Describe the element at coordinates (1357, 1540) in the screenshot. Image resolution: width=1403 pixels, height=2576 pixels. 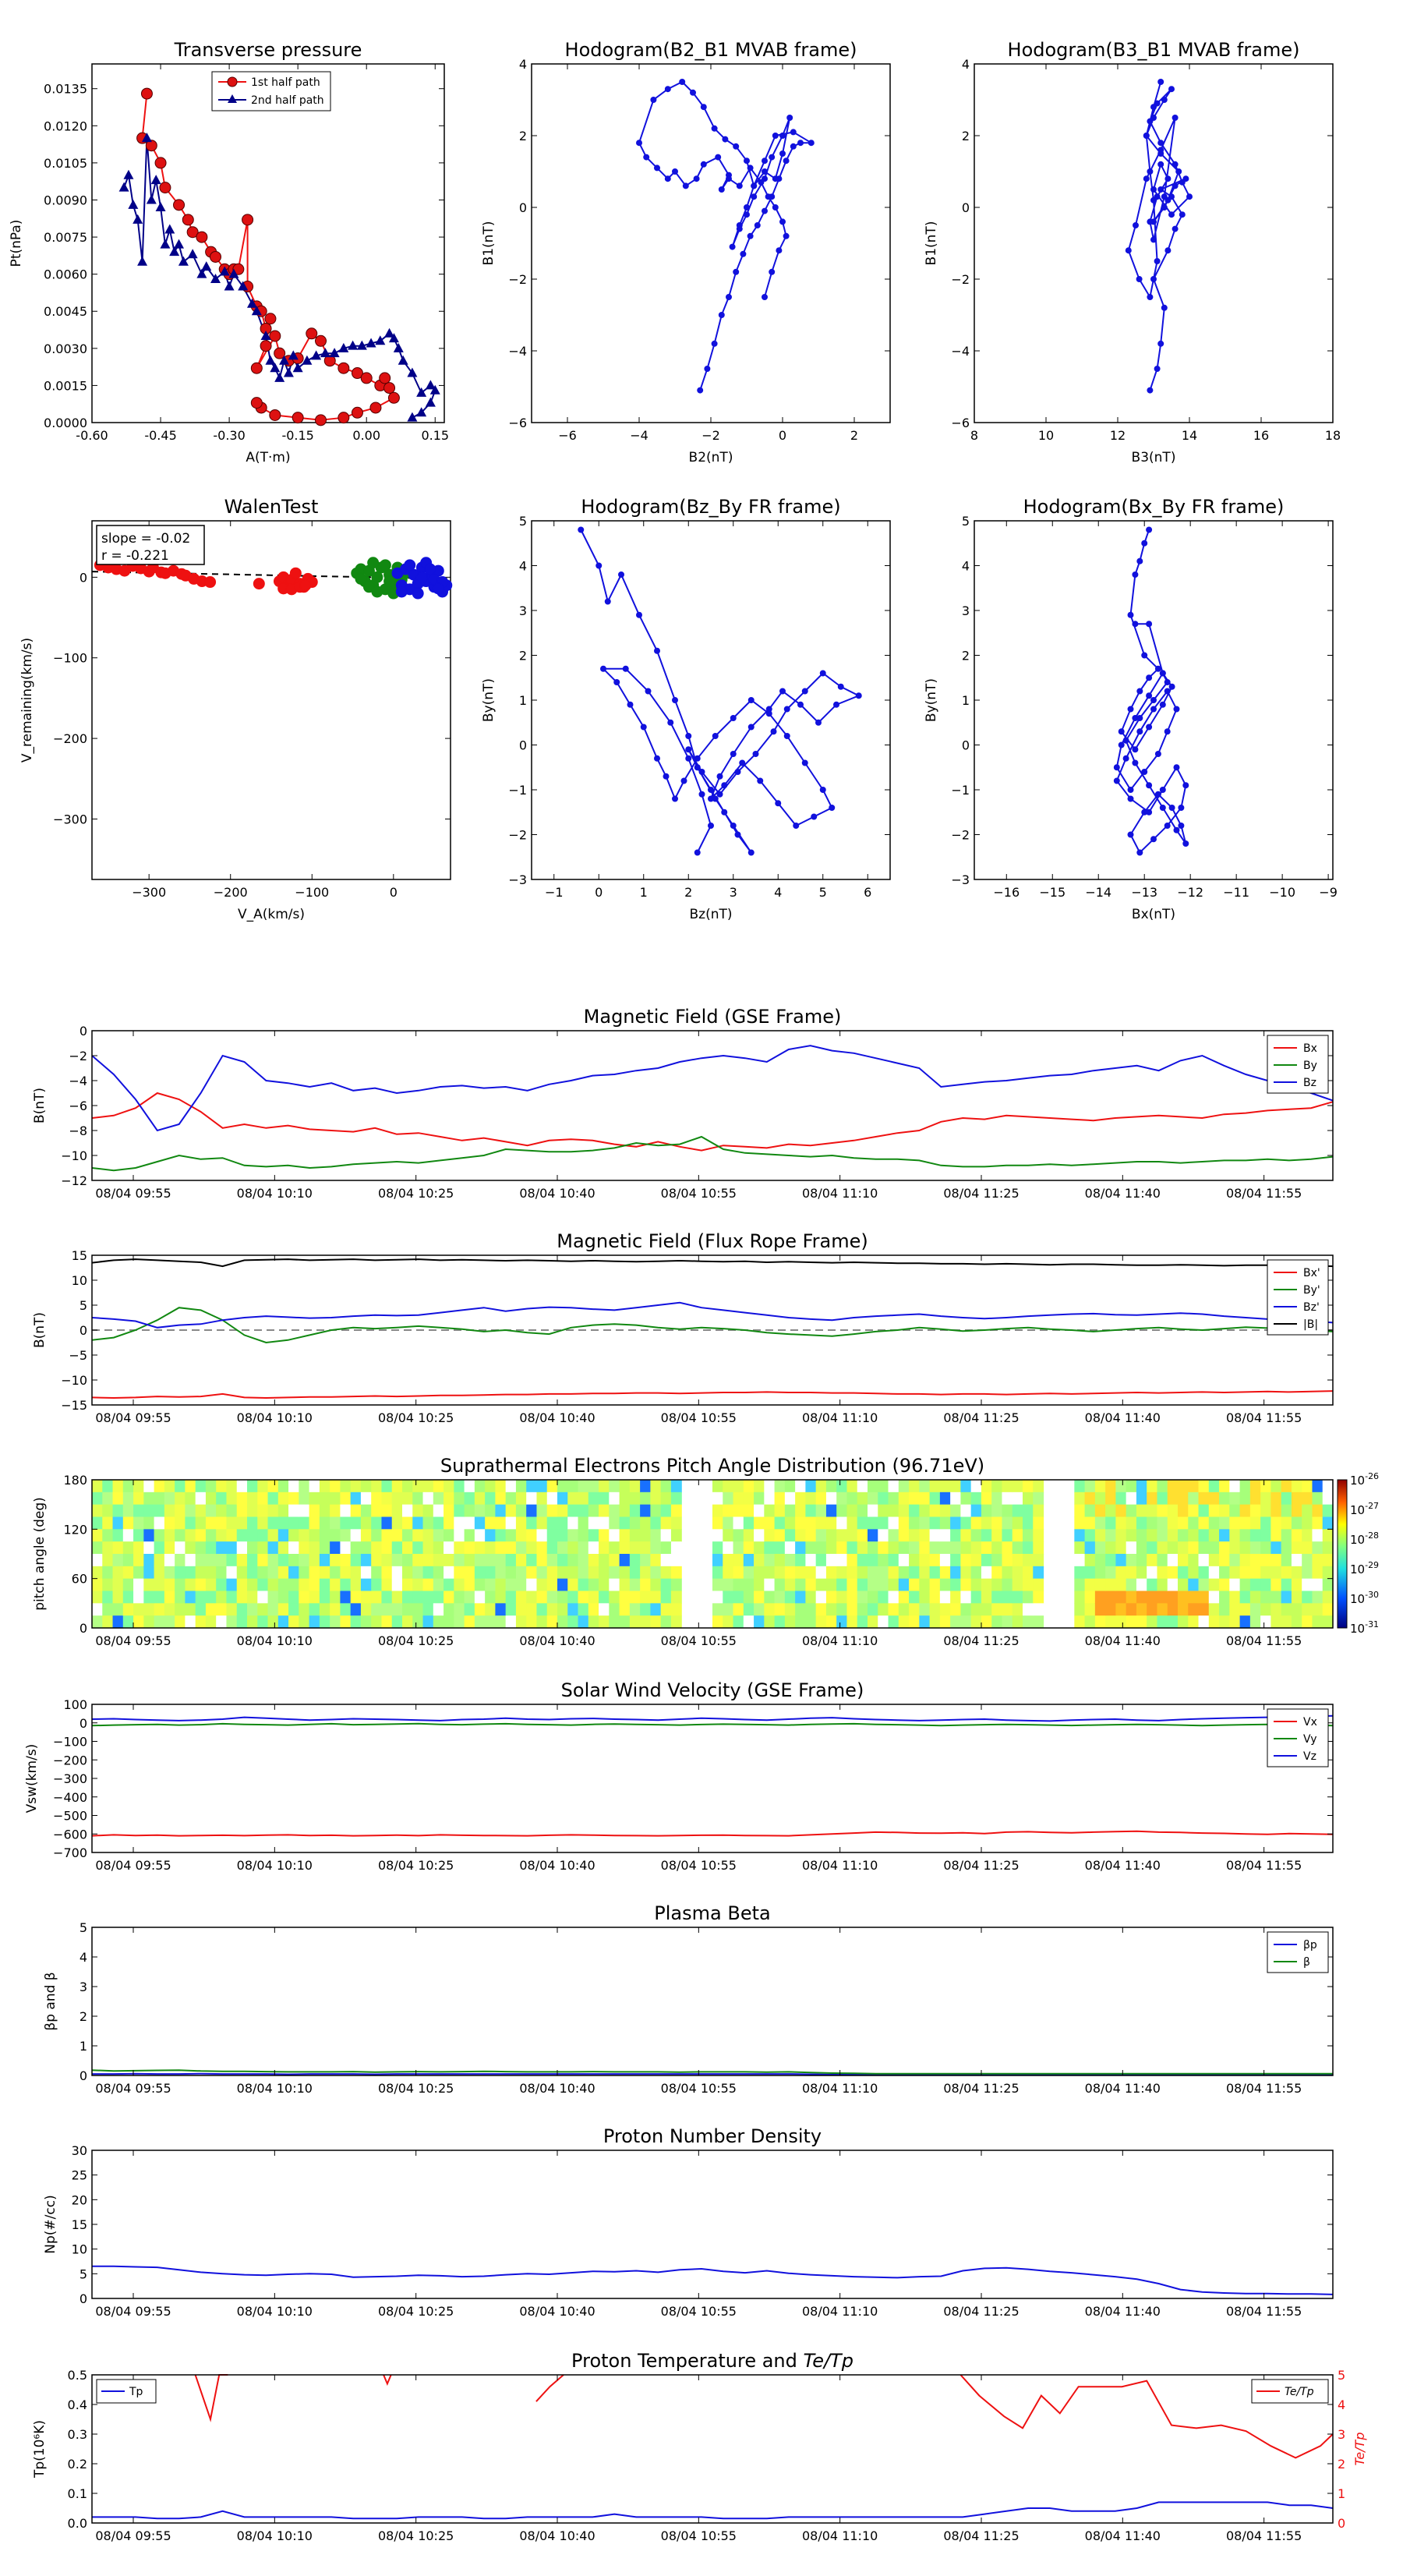
I see `colorbar-label-base: 10` at that location.